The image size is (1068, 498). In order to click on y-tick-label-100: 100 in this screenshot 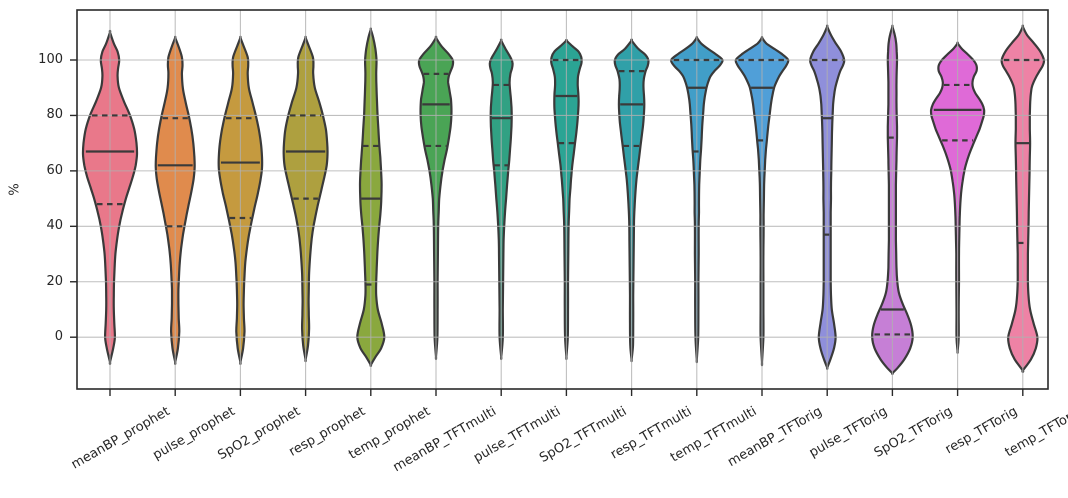, I will do `click(50, 59)`.